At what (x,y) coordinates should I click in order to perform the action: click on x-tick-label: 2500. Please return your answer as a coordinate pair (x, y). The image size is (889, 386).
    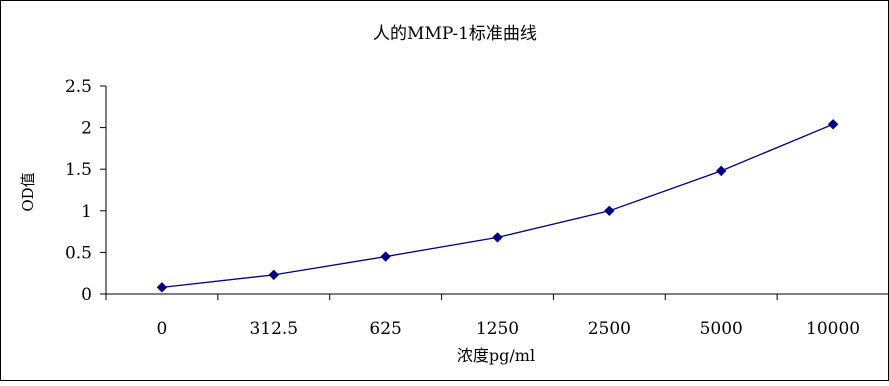
    Looking at the image, I should click on (609, 329).